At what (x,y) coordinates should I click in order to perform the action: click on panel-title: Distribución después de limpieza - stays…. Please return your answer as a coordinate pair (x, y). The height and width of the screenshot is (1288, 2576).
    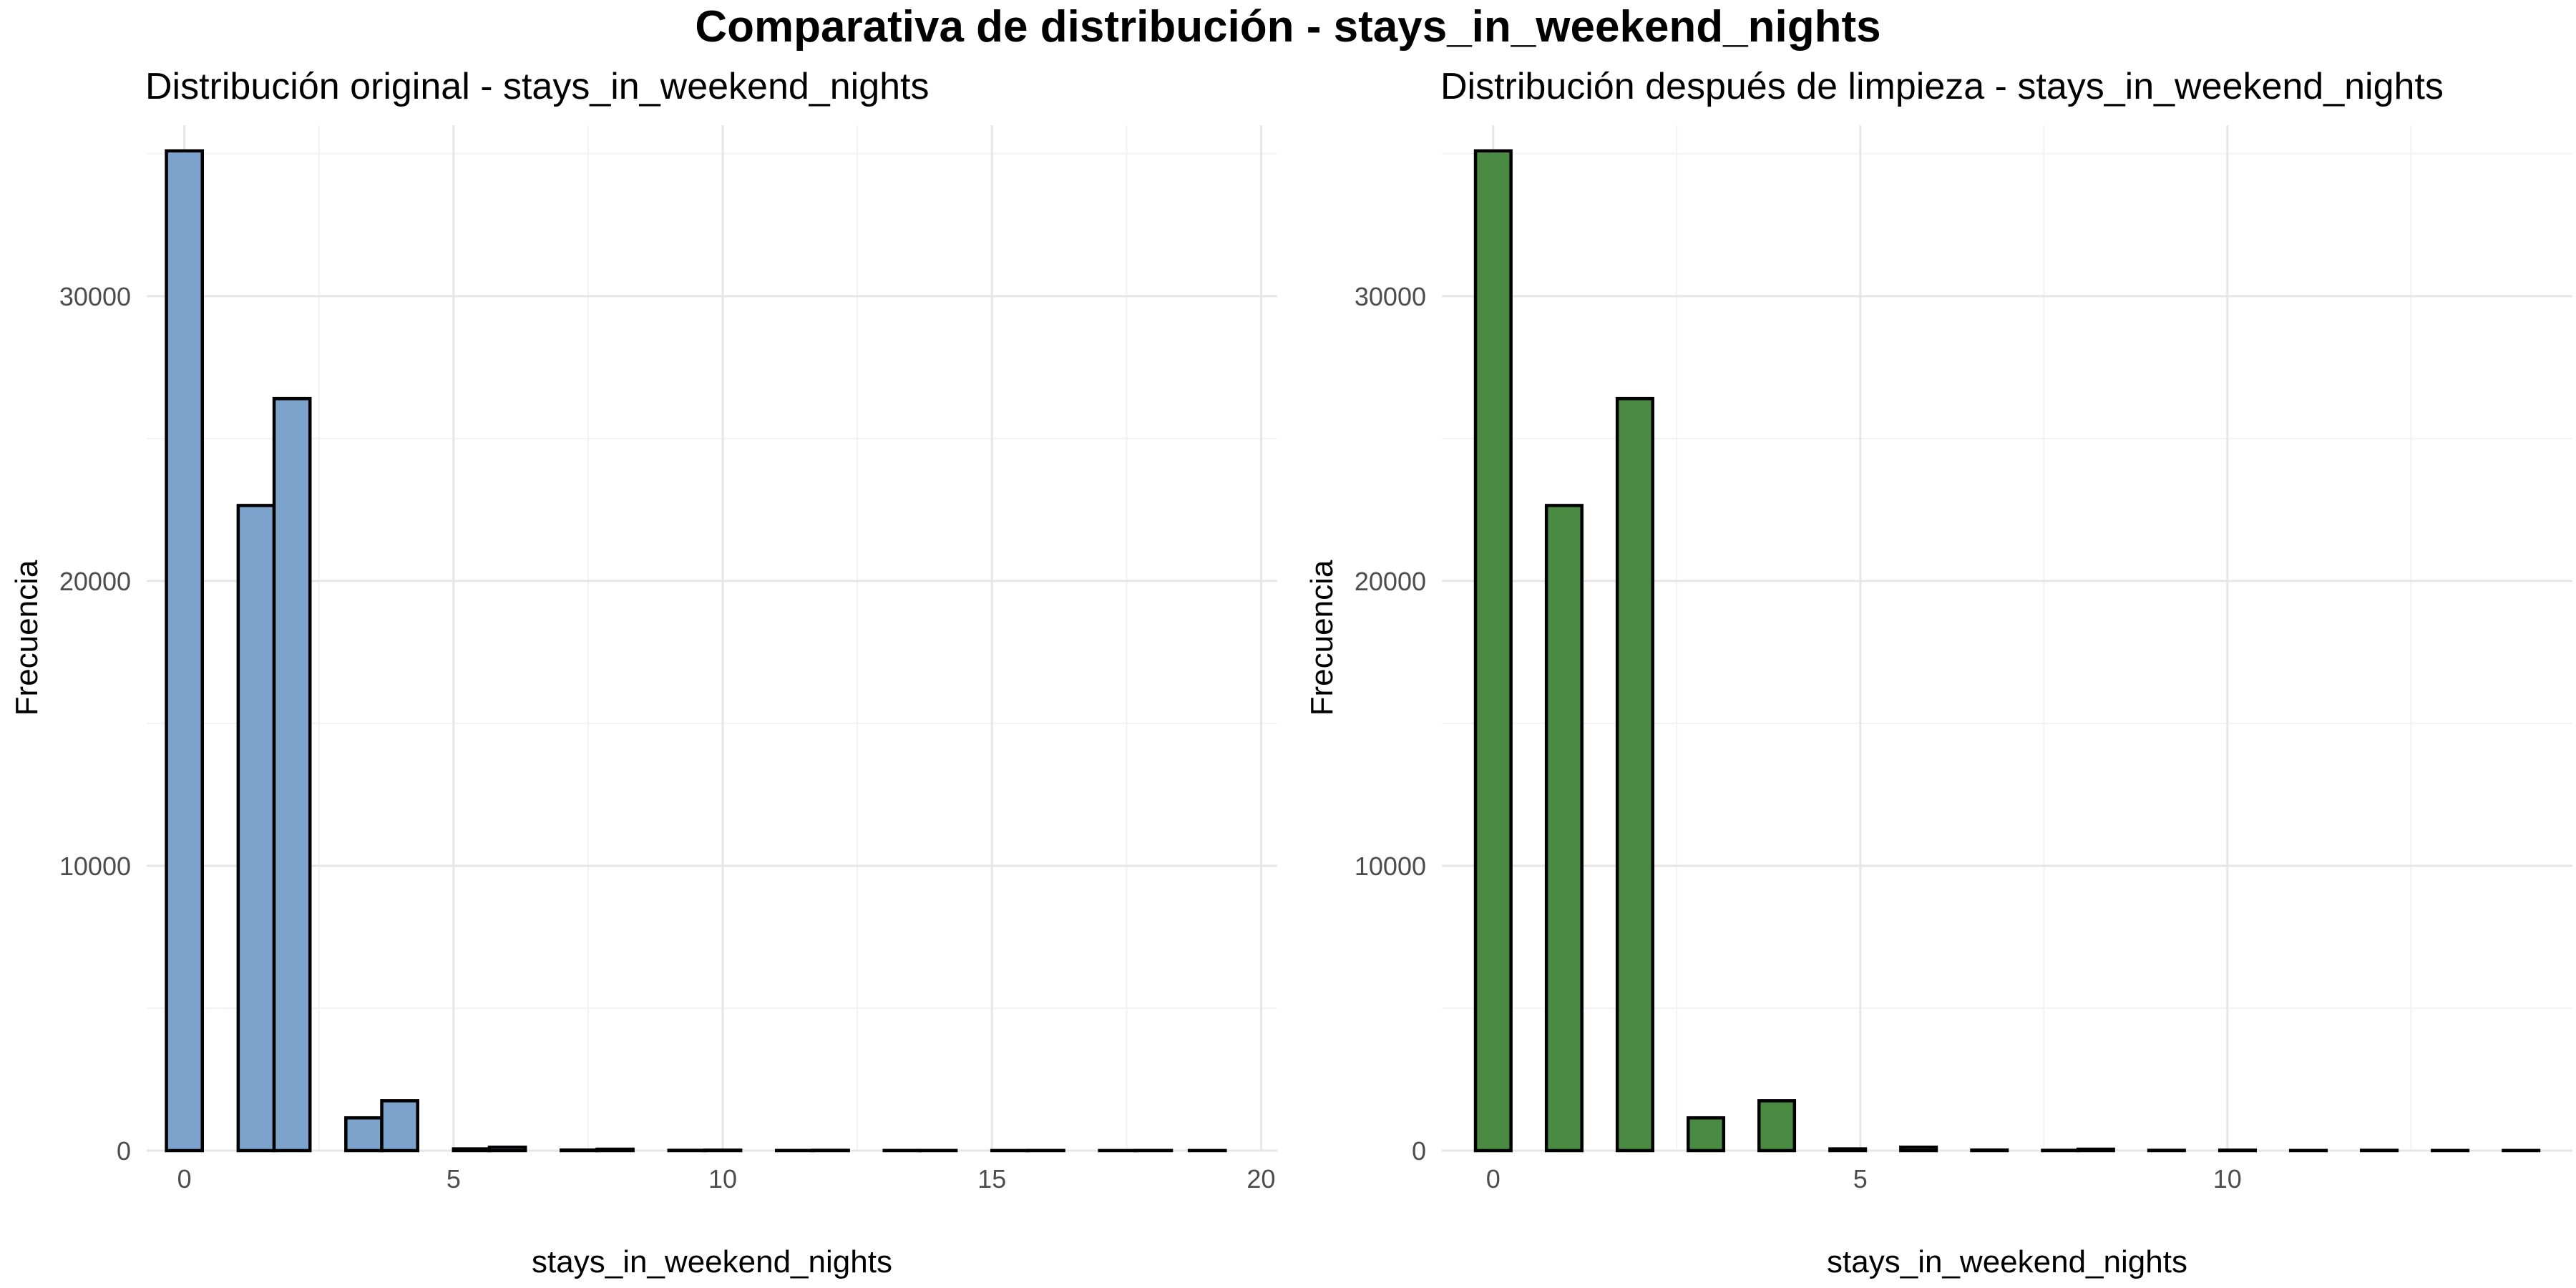
    Looking at the image, I should click on (1942, 86).